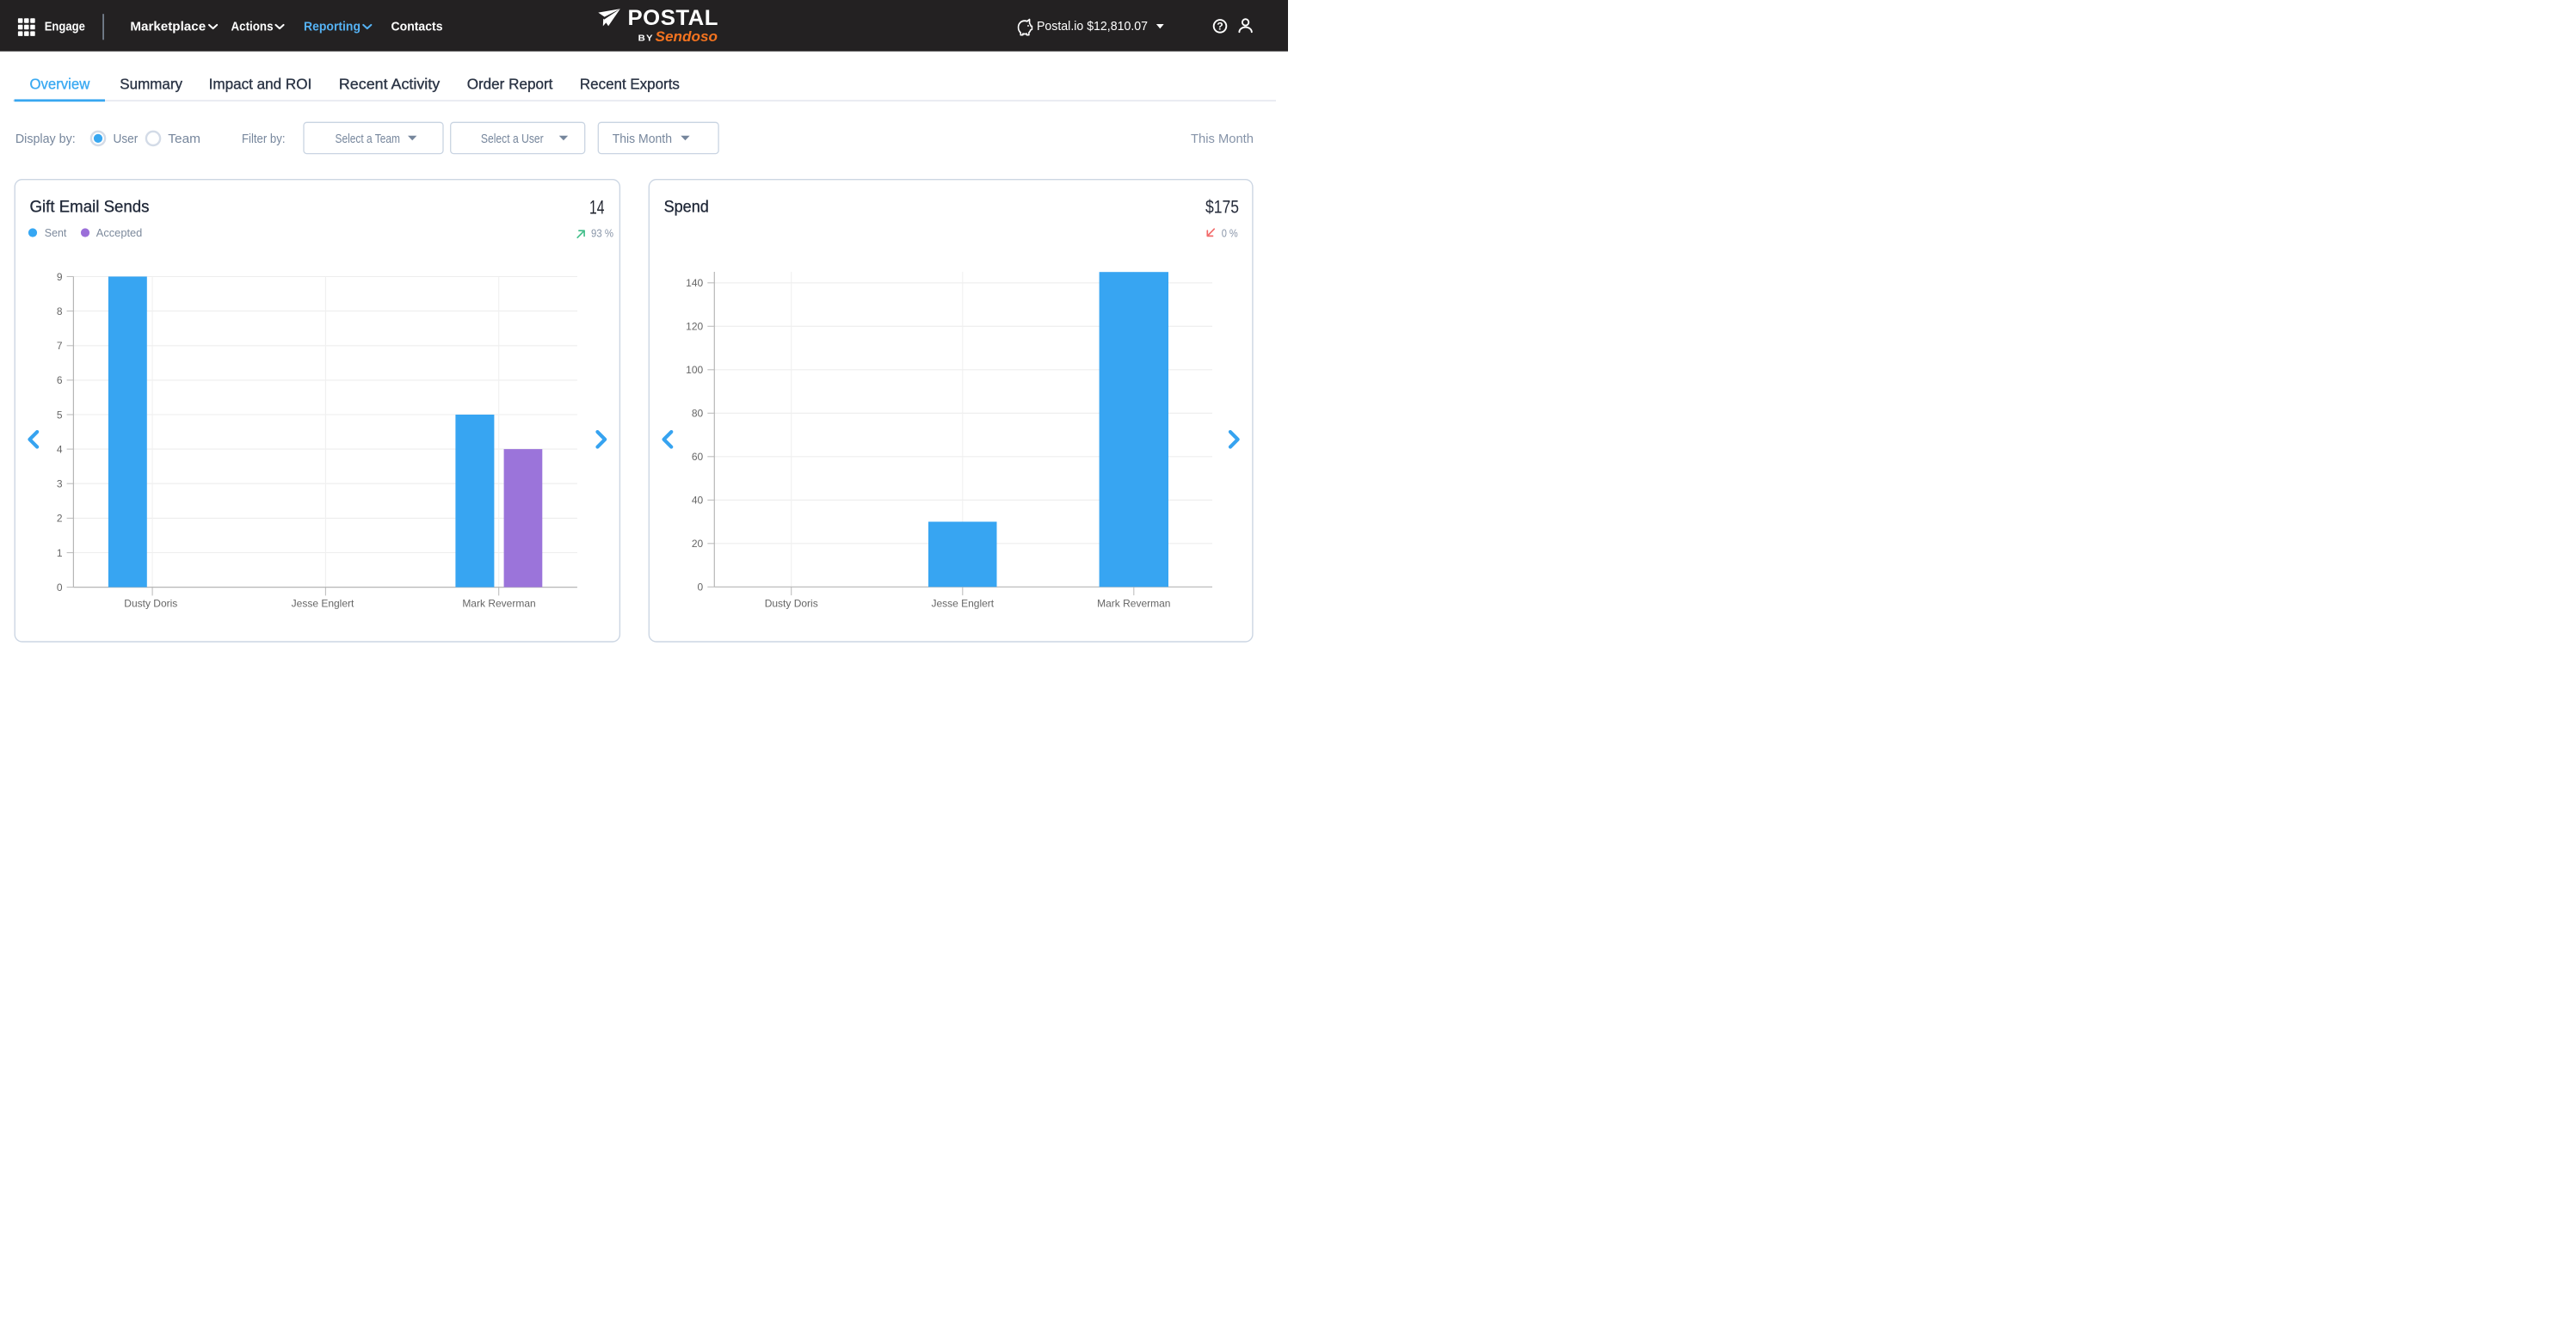 This screenshot has height=1323, width=2576. I want to click on svg-text: Accepted, so click(119, 232).